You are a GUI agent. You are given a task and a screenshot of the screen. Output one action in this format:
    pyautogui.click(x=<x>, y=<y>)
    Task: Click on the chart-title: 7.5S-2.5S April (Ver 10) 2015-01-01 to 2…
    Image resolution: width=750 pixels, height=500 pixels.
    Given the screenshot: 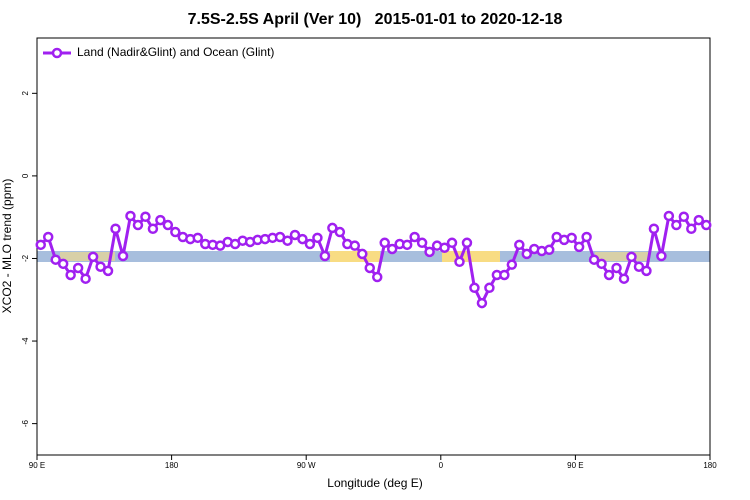 What is the action you would take?
    pyautogui.click(x=375, y=19)
    